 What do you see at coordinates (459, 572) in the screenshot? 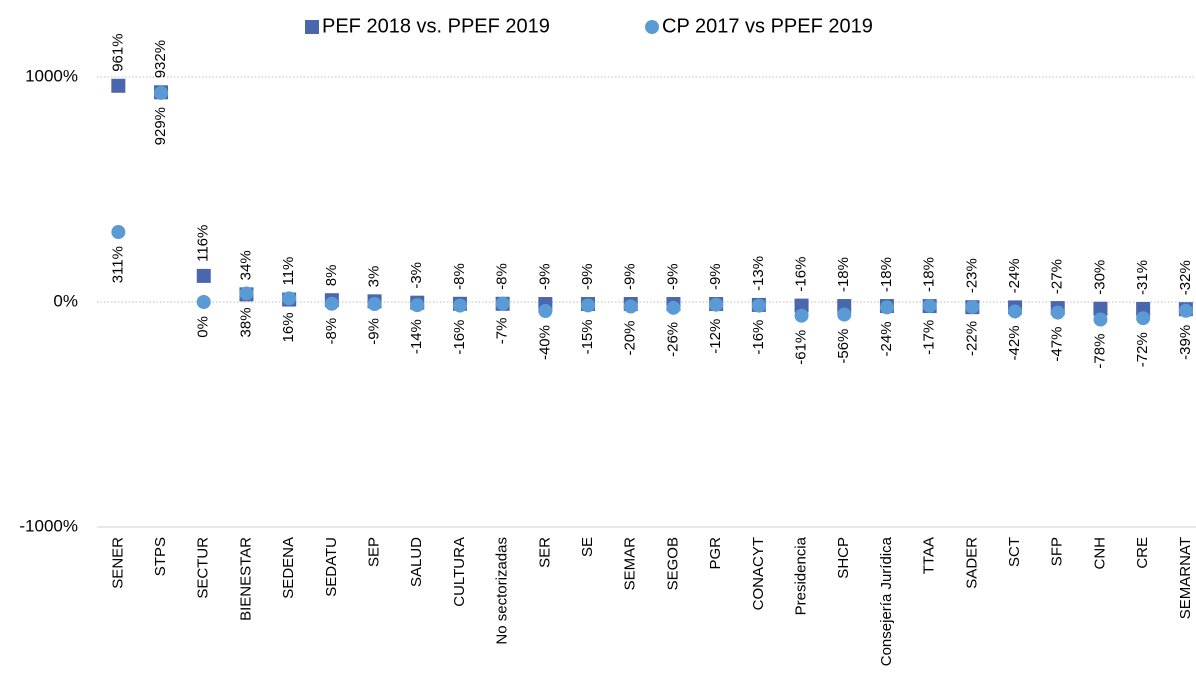
I see `x-tick-label: CULTURA` at bounding box center [459, 572].